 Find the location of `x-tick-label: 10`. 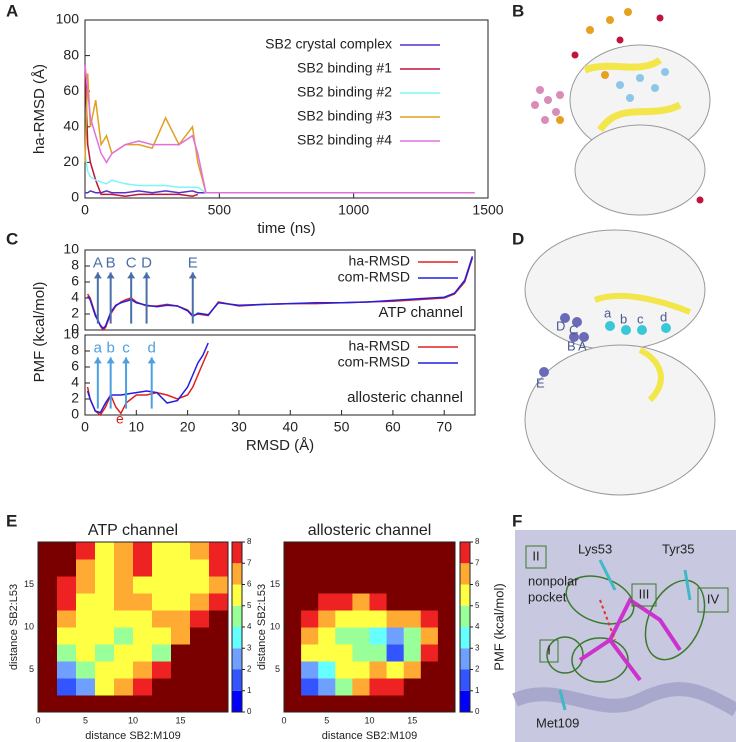

x-tick-label: 10 is located at coordinates (133, 720).